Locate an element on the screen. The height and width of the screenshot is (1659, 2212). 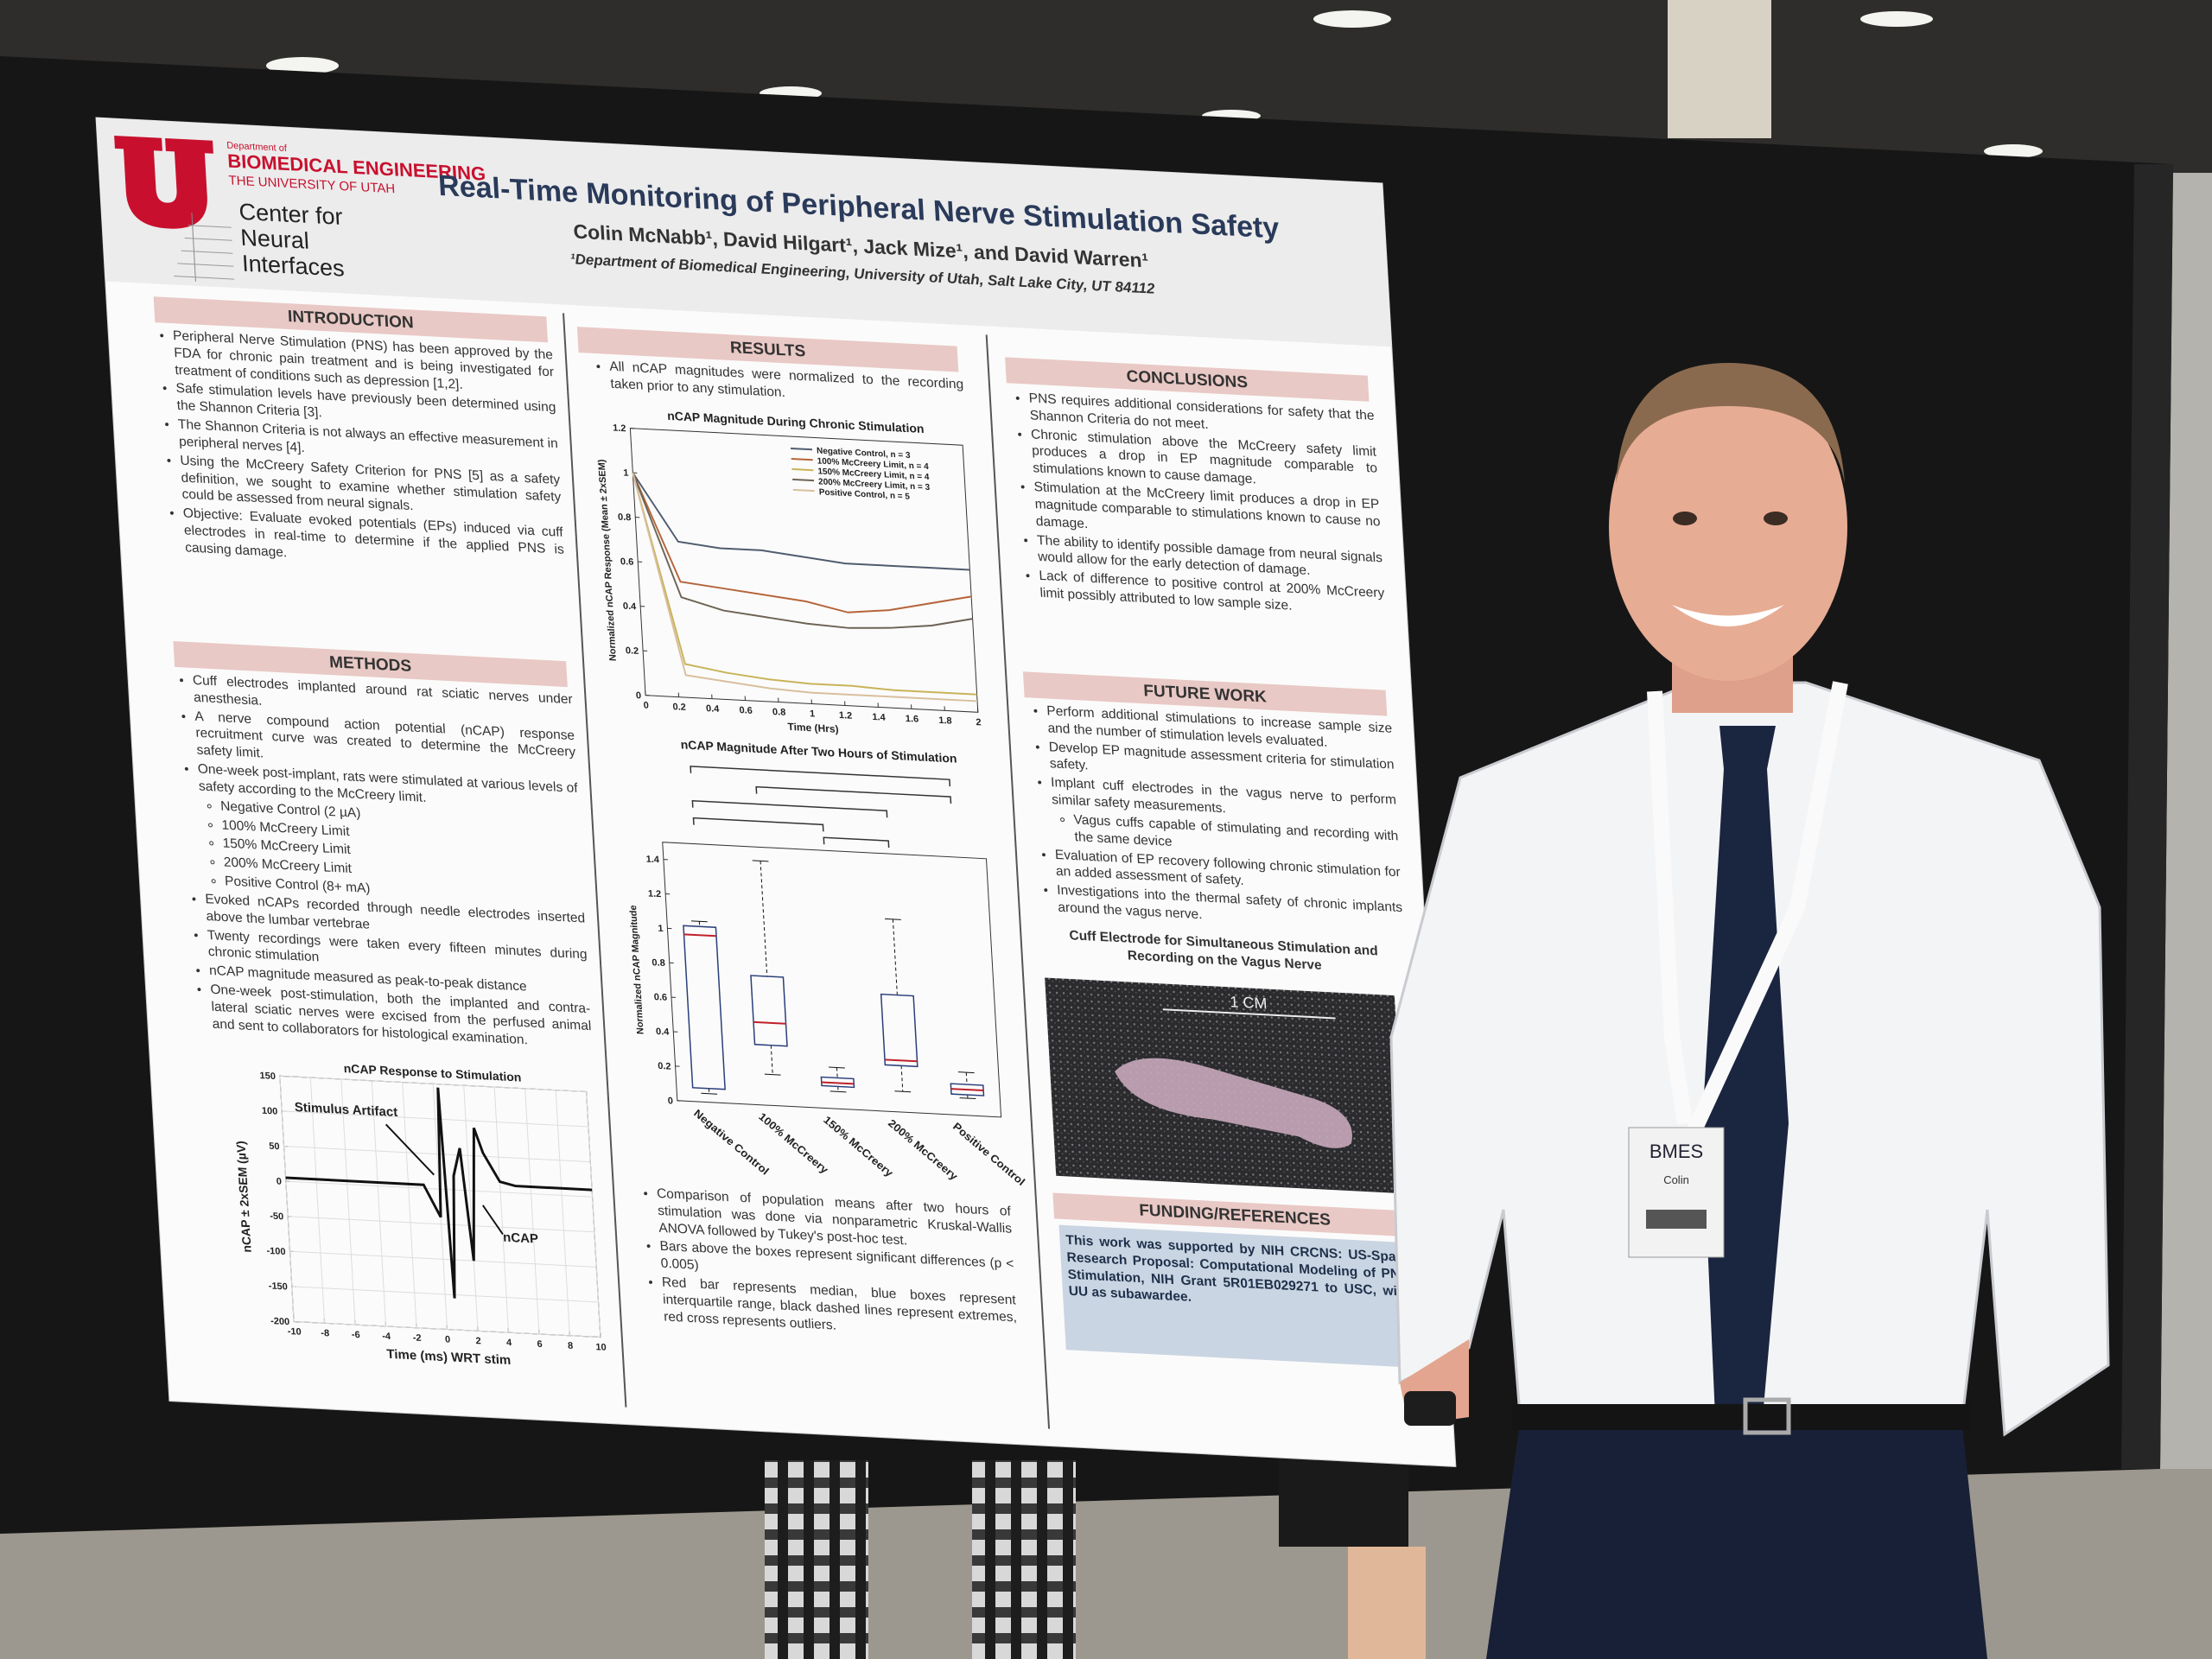
x-tick-label: 1.2 is located at coordinates (846, 715).